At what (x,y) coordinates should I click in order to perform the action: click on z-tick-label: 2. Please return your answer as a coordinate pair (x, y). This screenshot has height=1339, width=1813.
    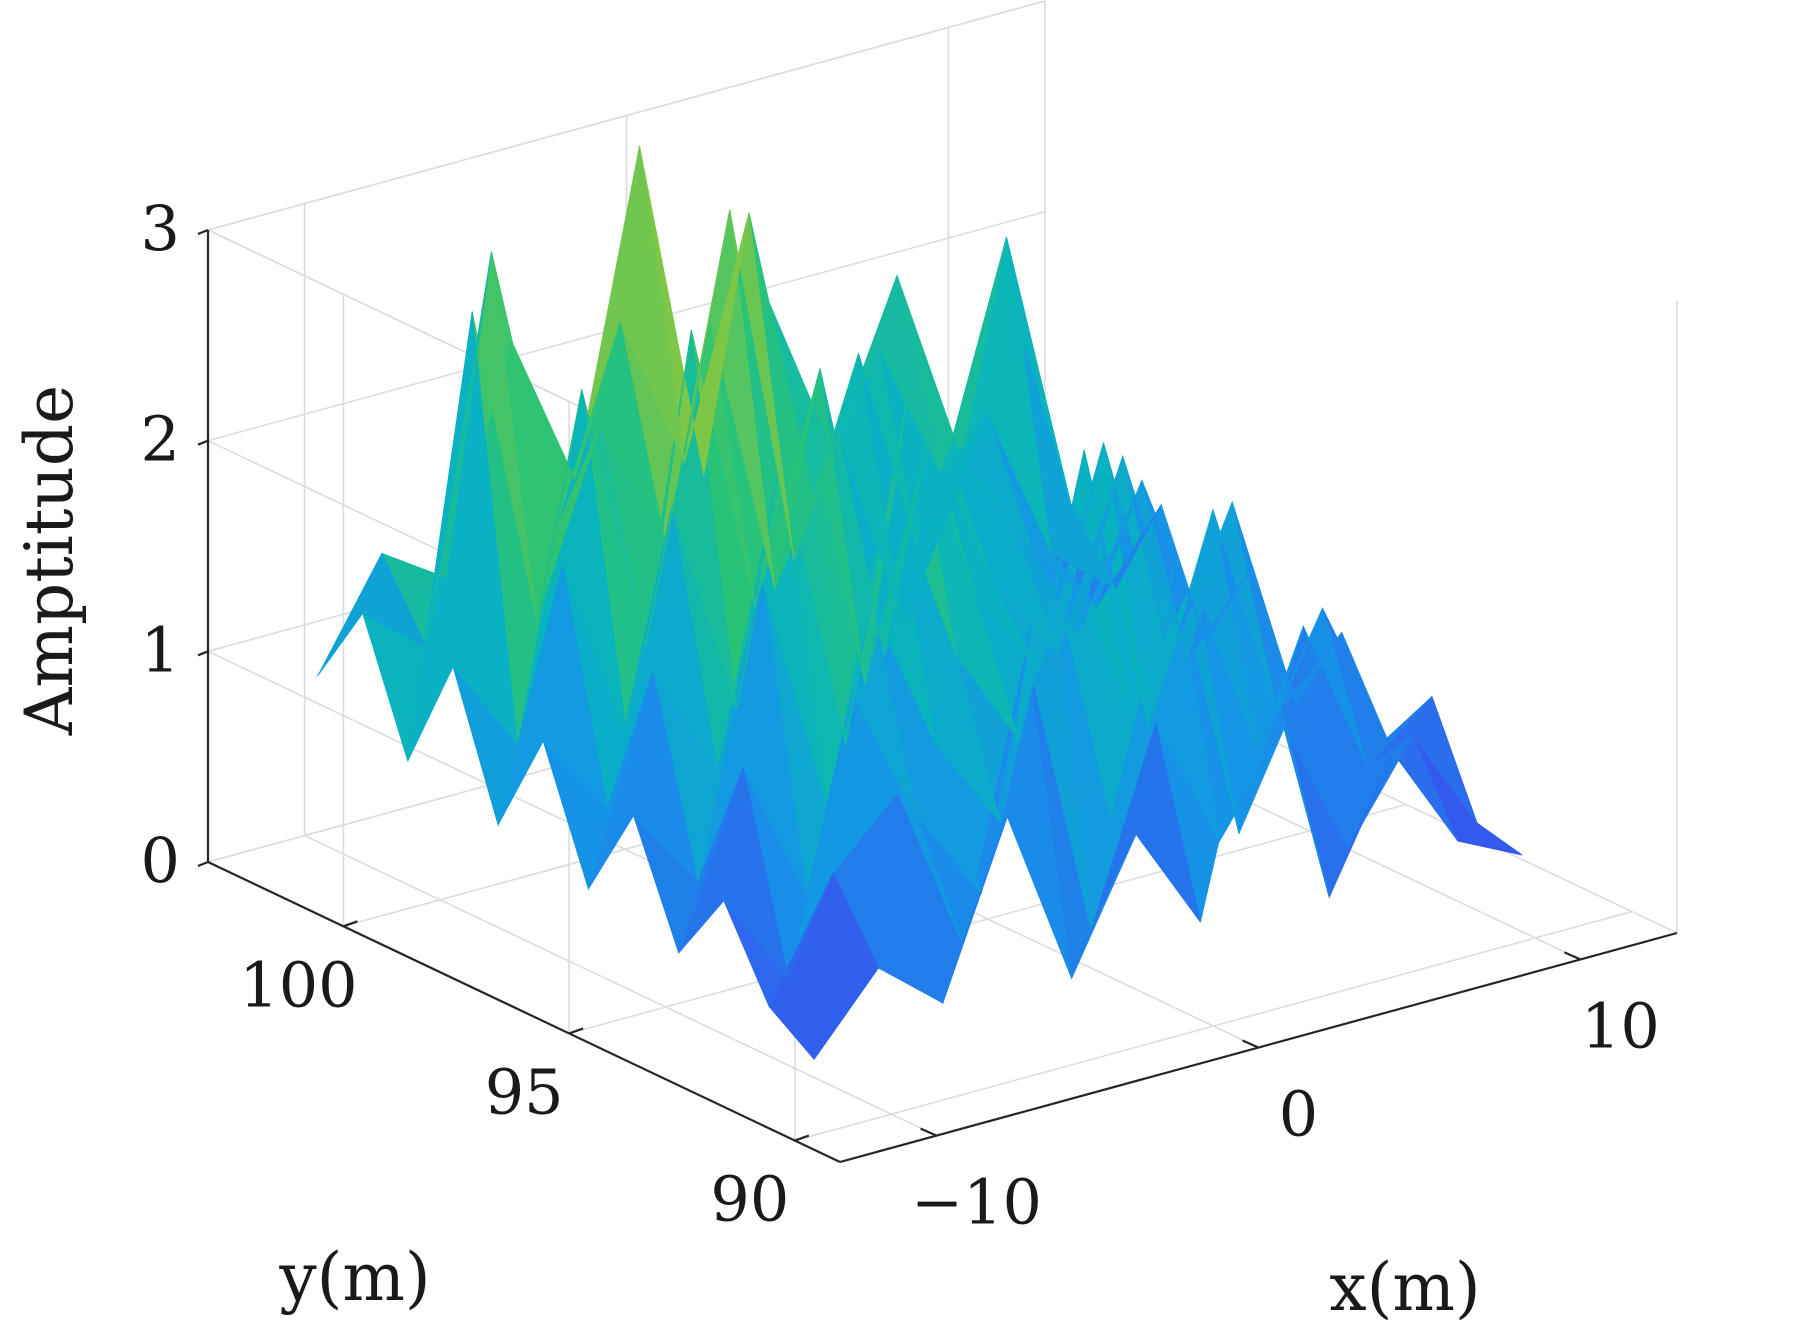
    Looking at the image, I should click on (160, 439).